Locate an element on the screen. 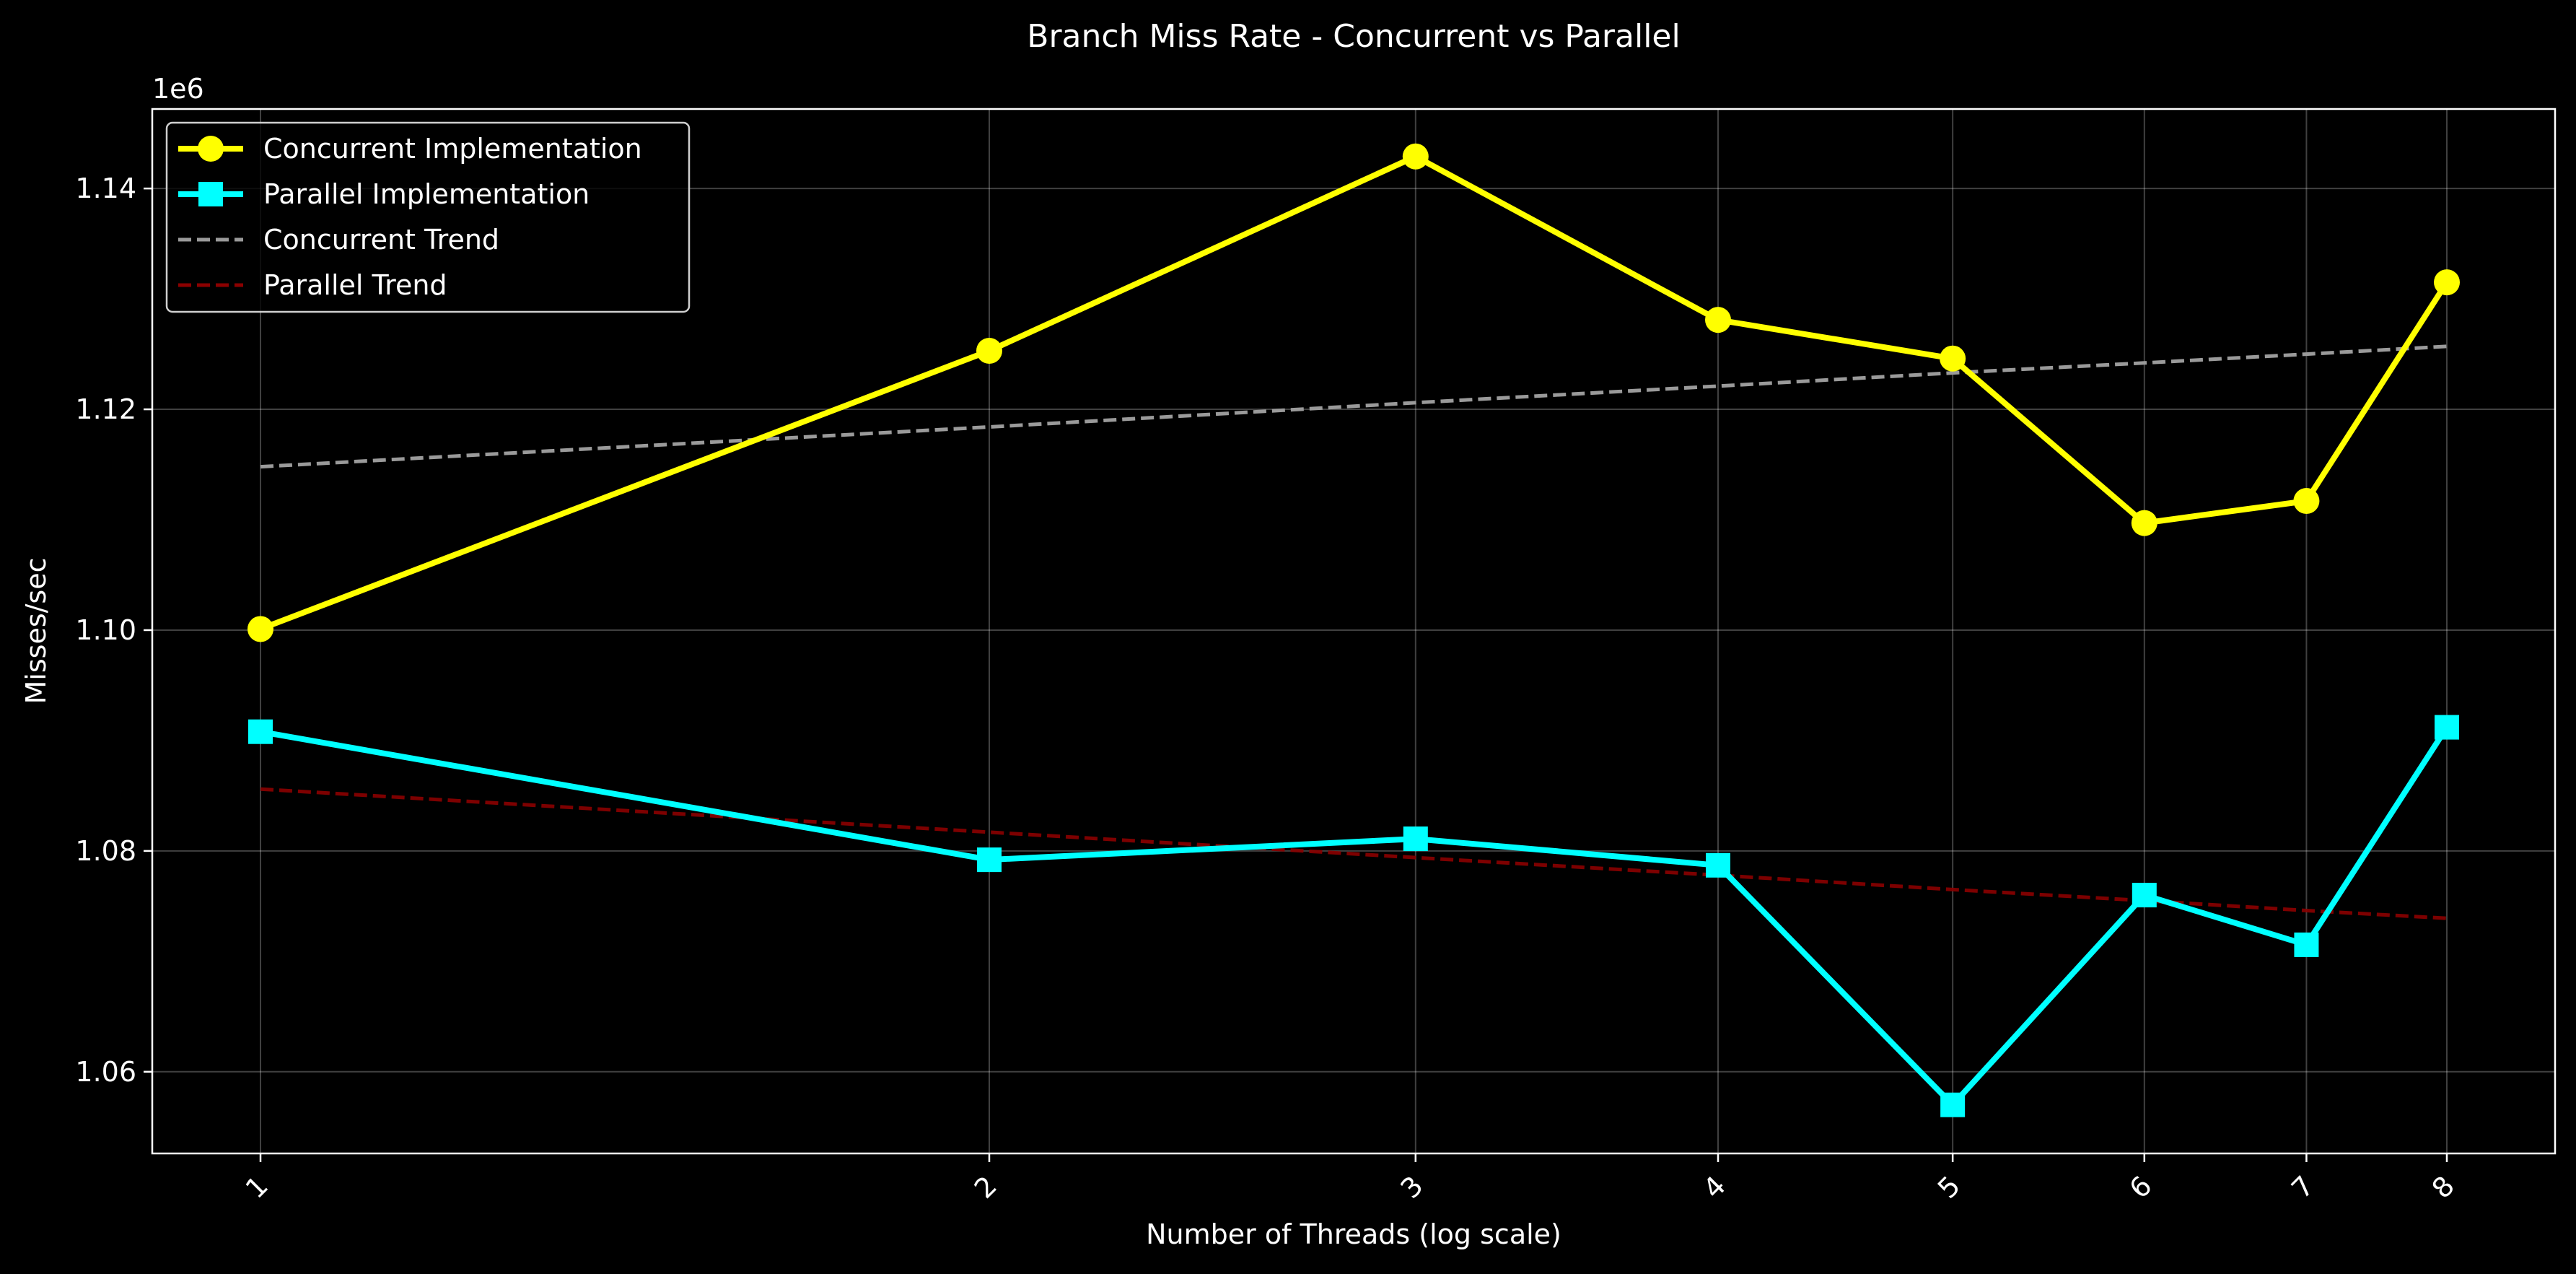 Image resolution: width=2576 pixels, height=1274 pixels. legend-item: Concurrent Trend is located at coordinates (338, 240).